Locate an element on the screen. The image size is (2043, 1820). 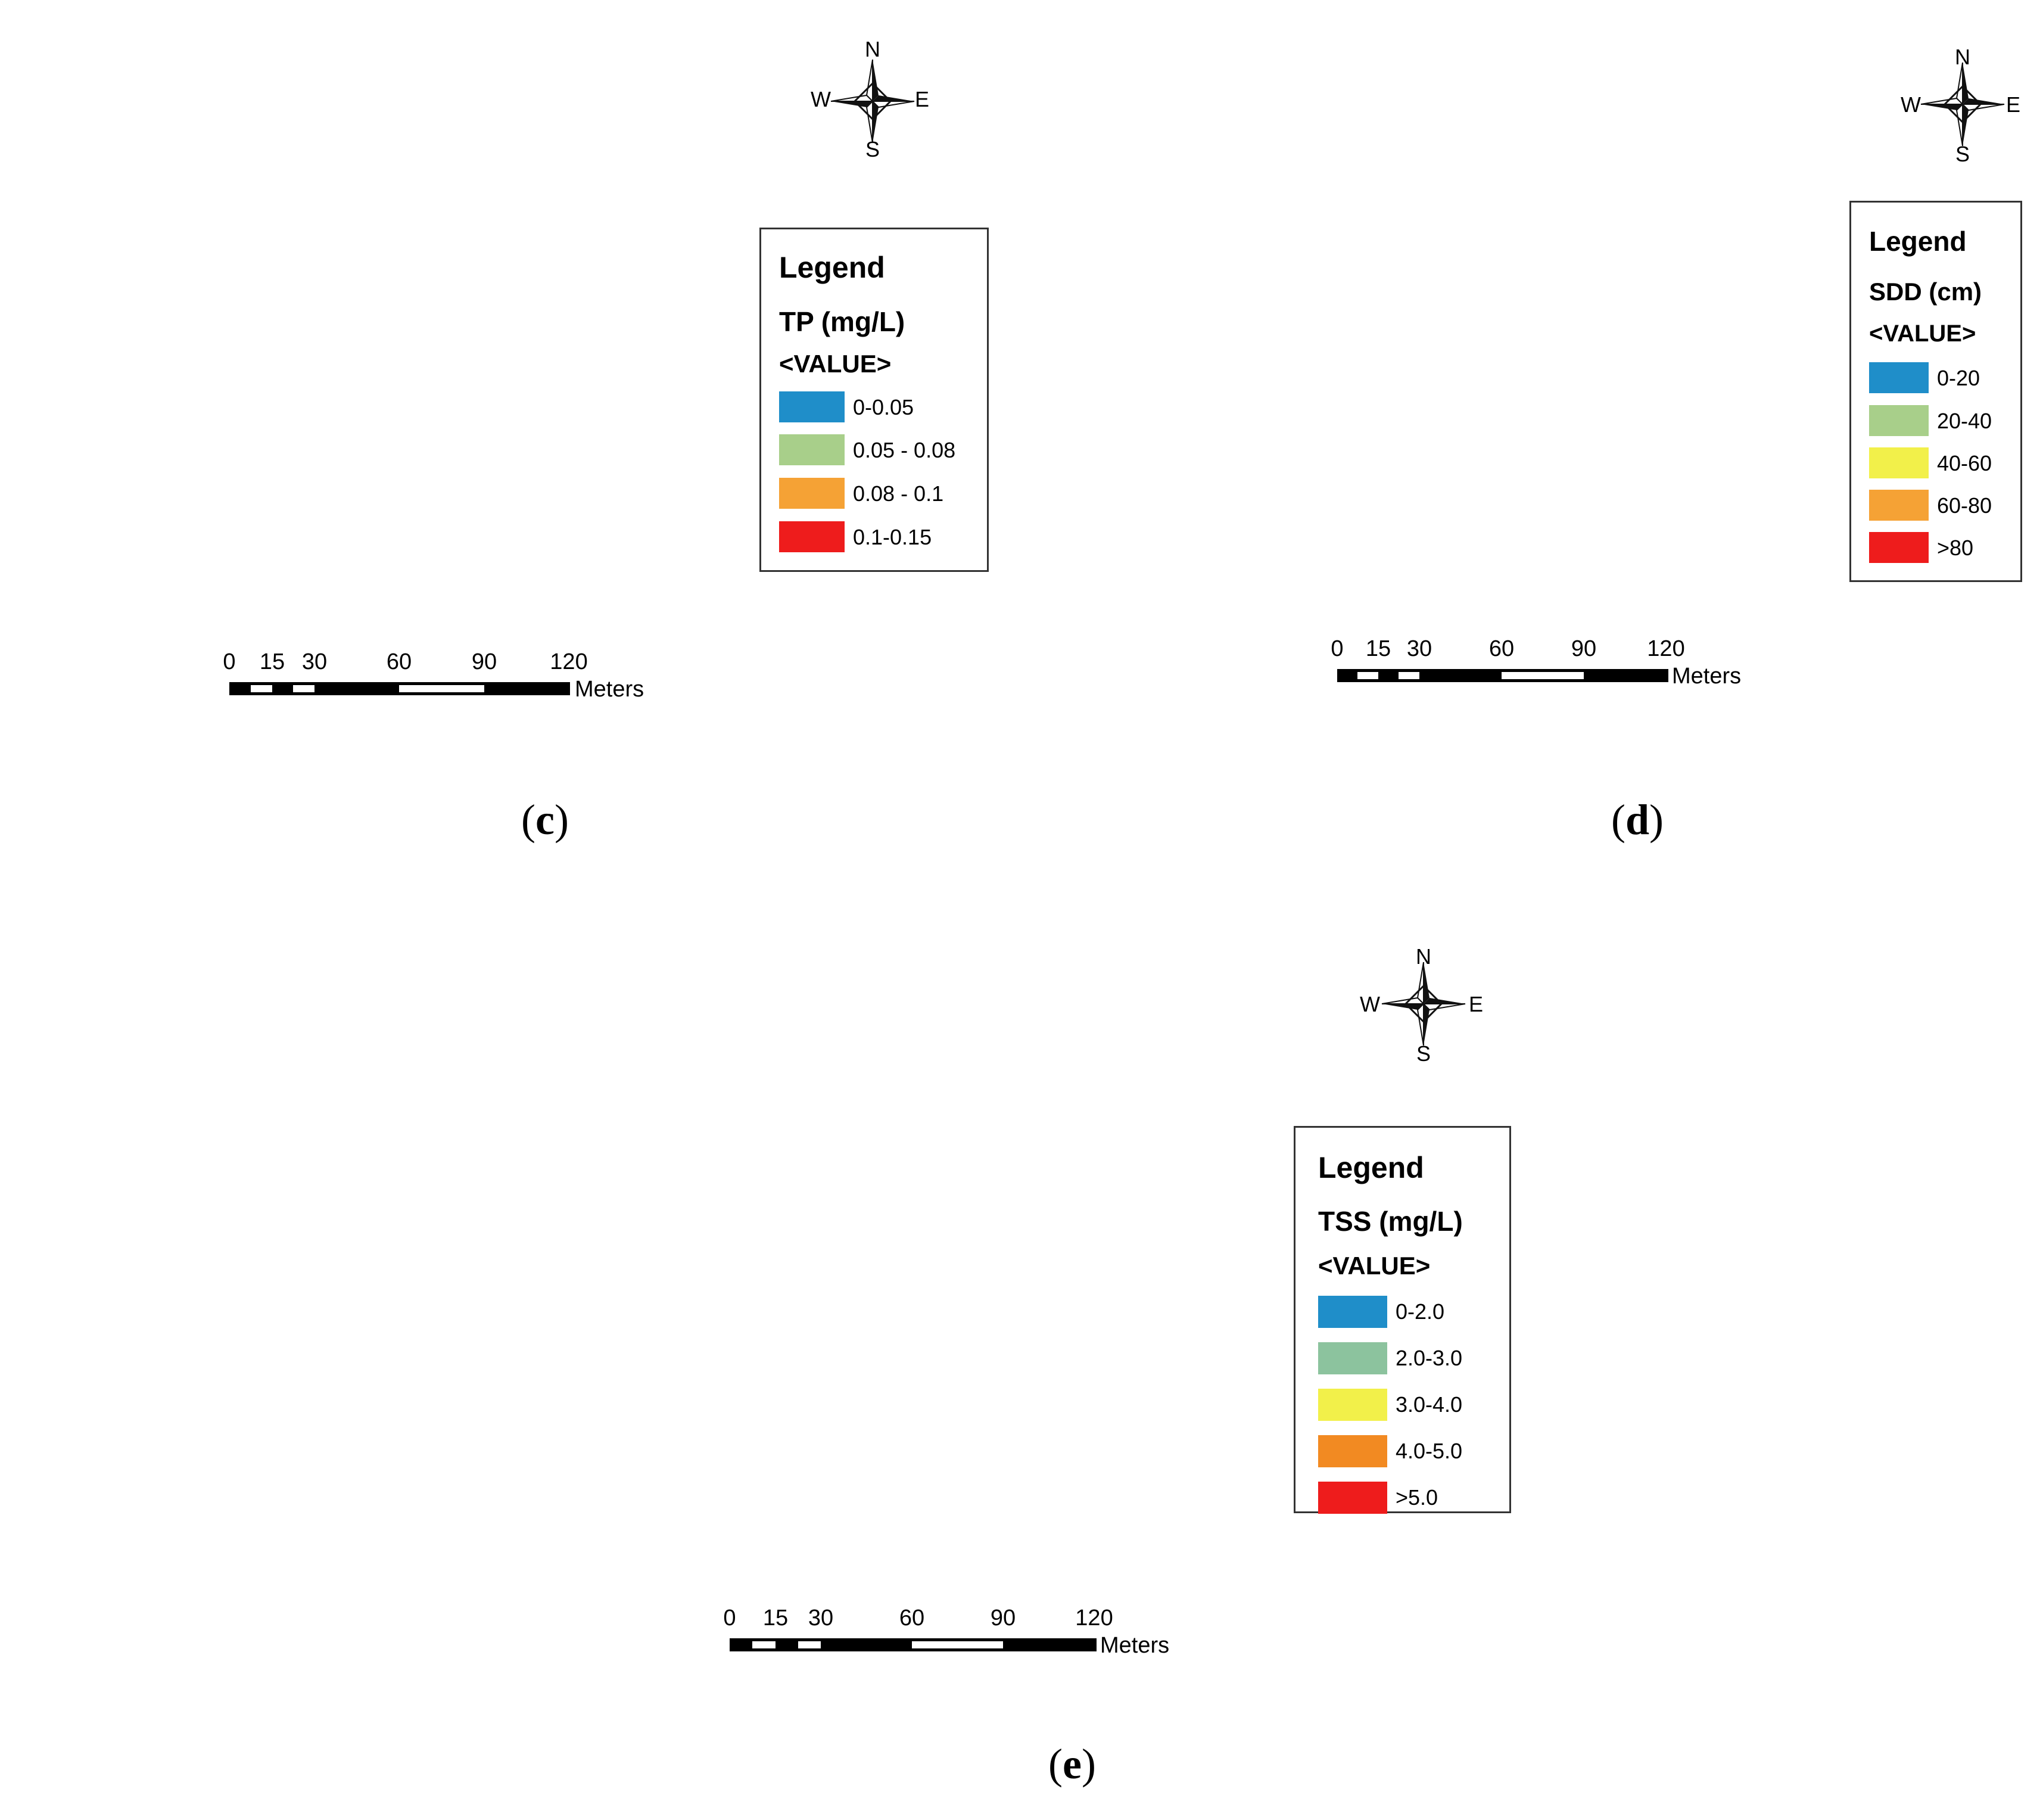
tp-raster-map is located at coordinates (373, 310).